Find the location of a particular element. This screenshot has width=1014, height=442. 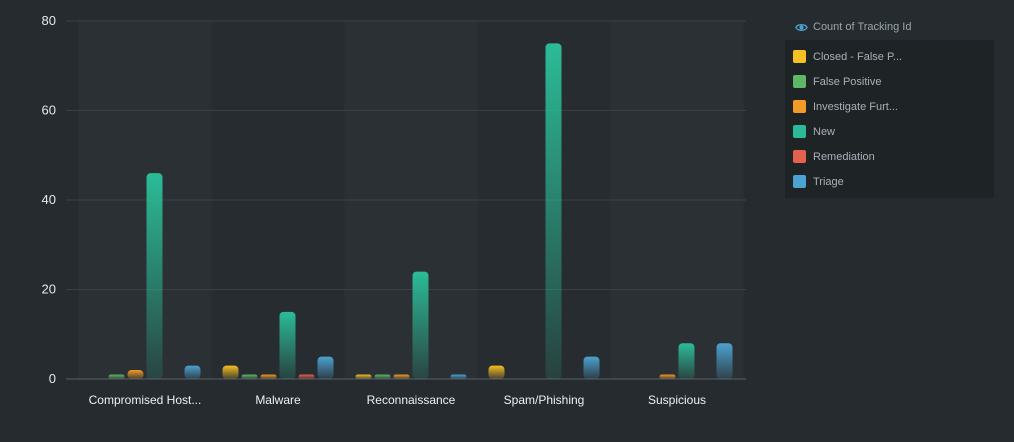

y-tick-label: 40 is located at coordinates (49, 199).